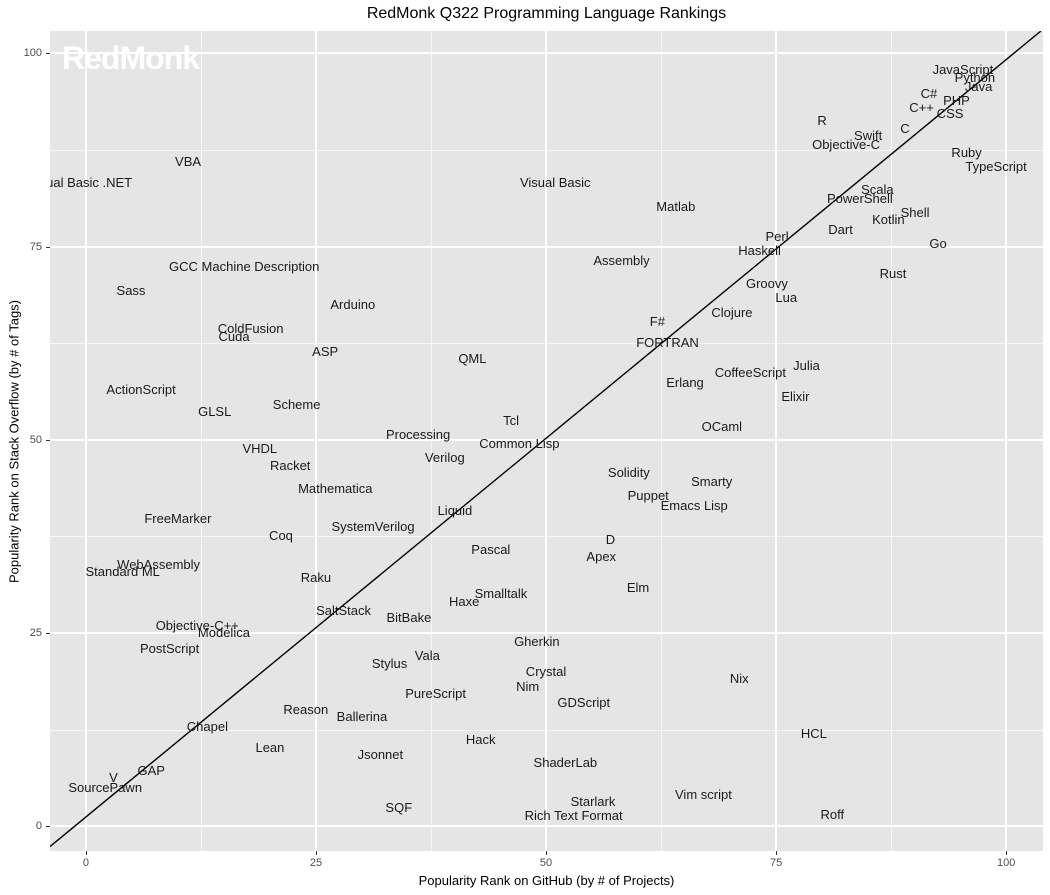  Describe the element at coordinates (610, 539) in the screenshot. I see `language-label: D` at that location.